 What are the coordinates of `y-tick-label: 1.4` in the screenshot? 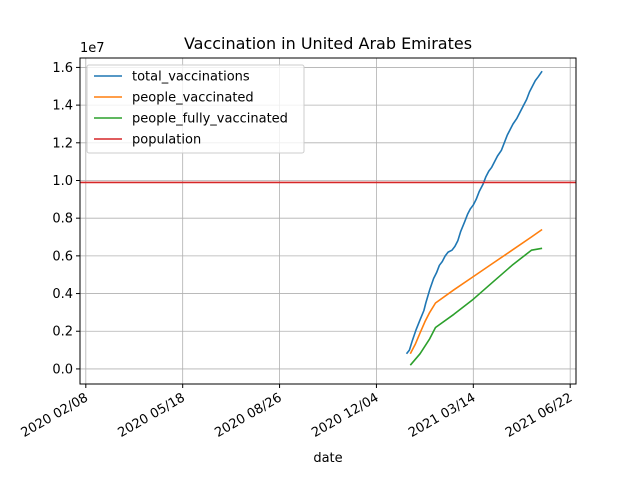 It's located at (62, 106).